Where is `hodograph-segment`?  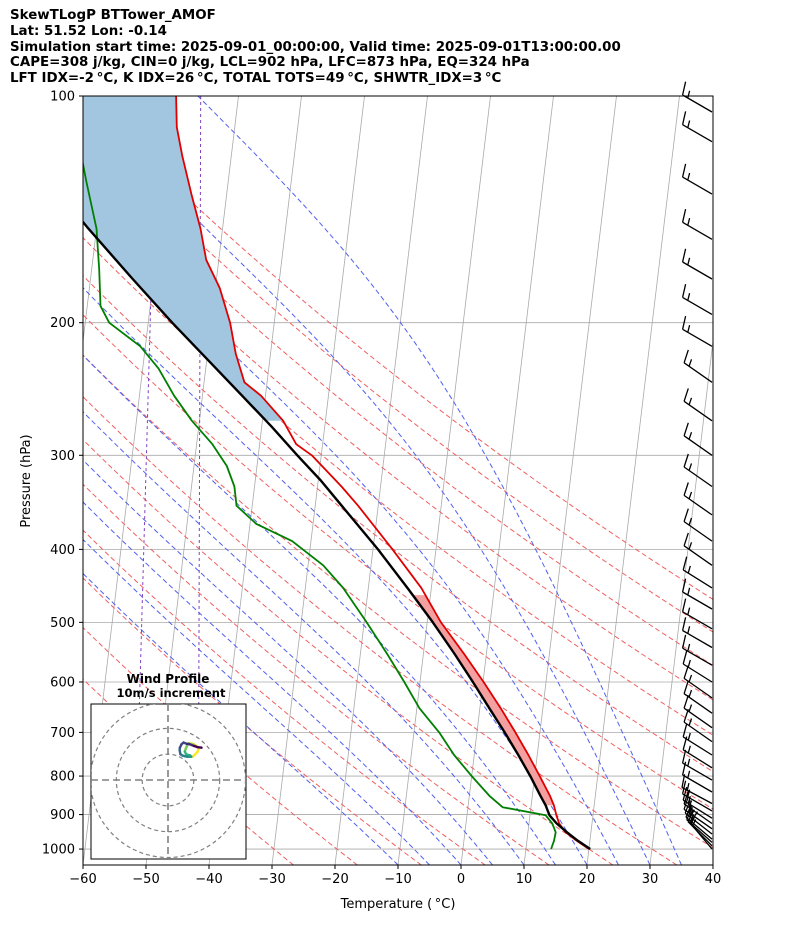 hodograph-segment is located at coordinates (199, 747).